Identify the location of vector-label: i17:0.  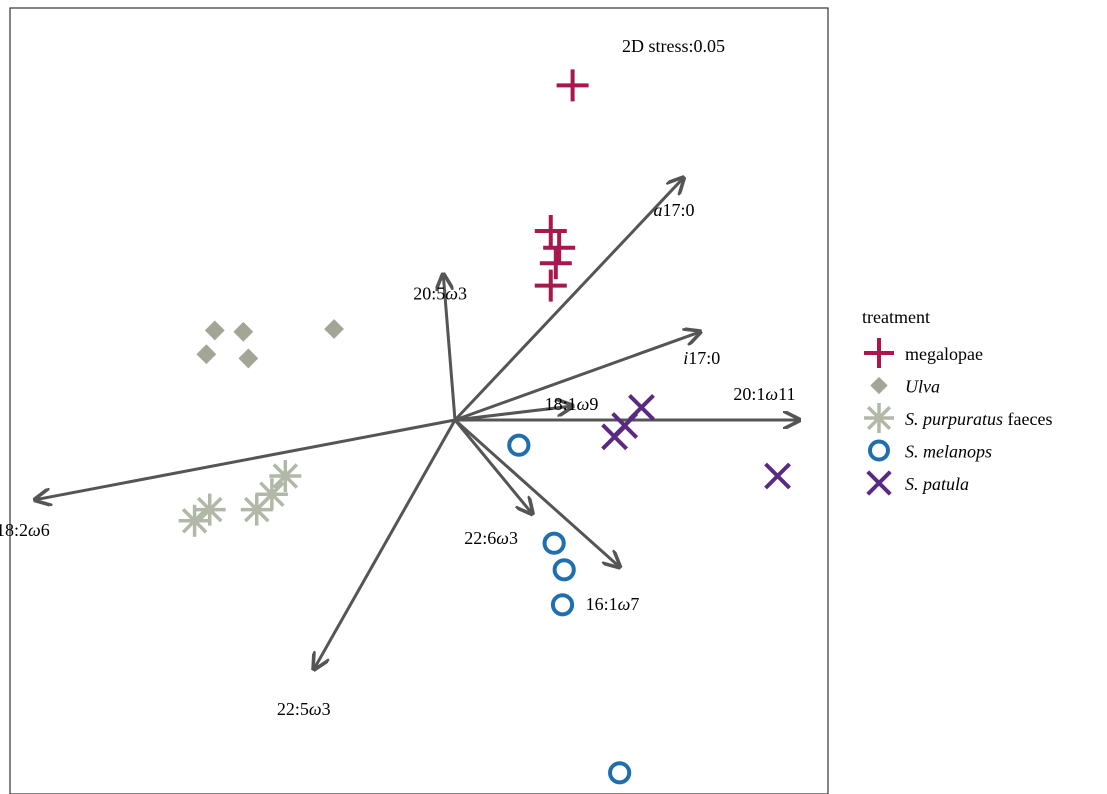
(701, 358).